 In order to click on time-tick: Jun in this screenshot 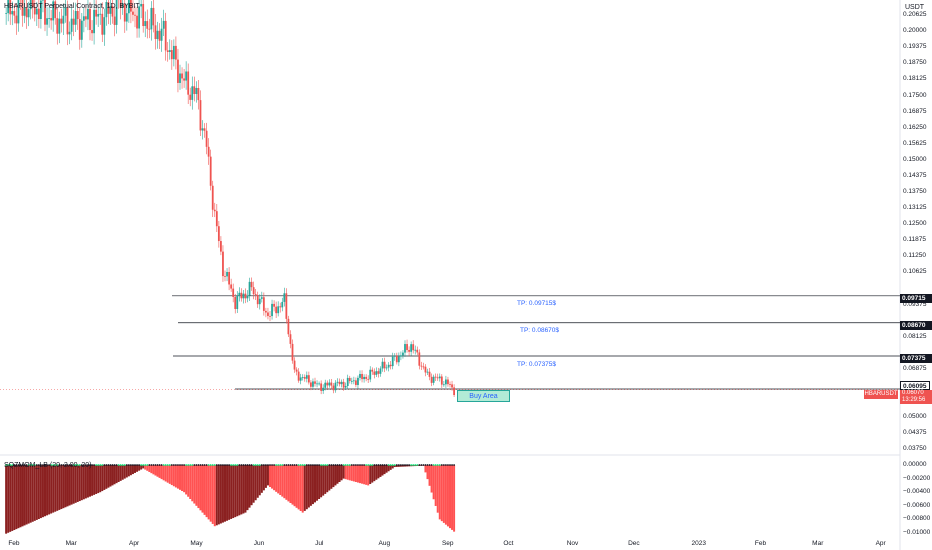, I will do `click(259, 543)`.